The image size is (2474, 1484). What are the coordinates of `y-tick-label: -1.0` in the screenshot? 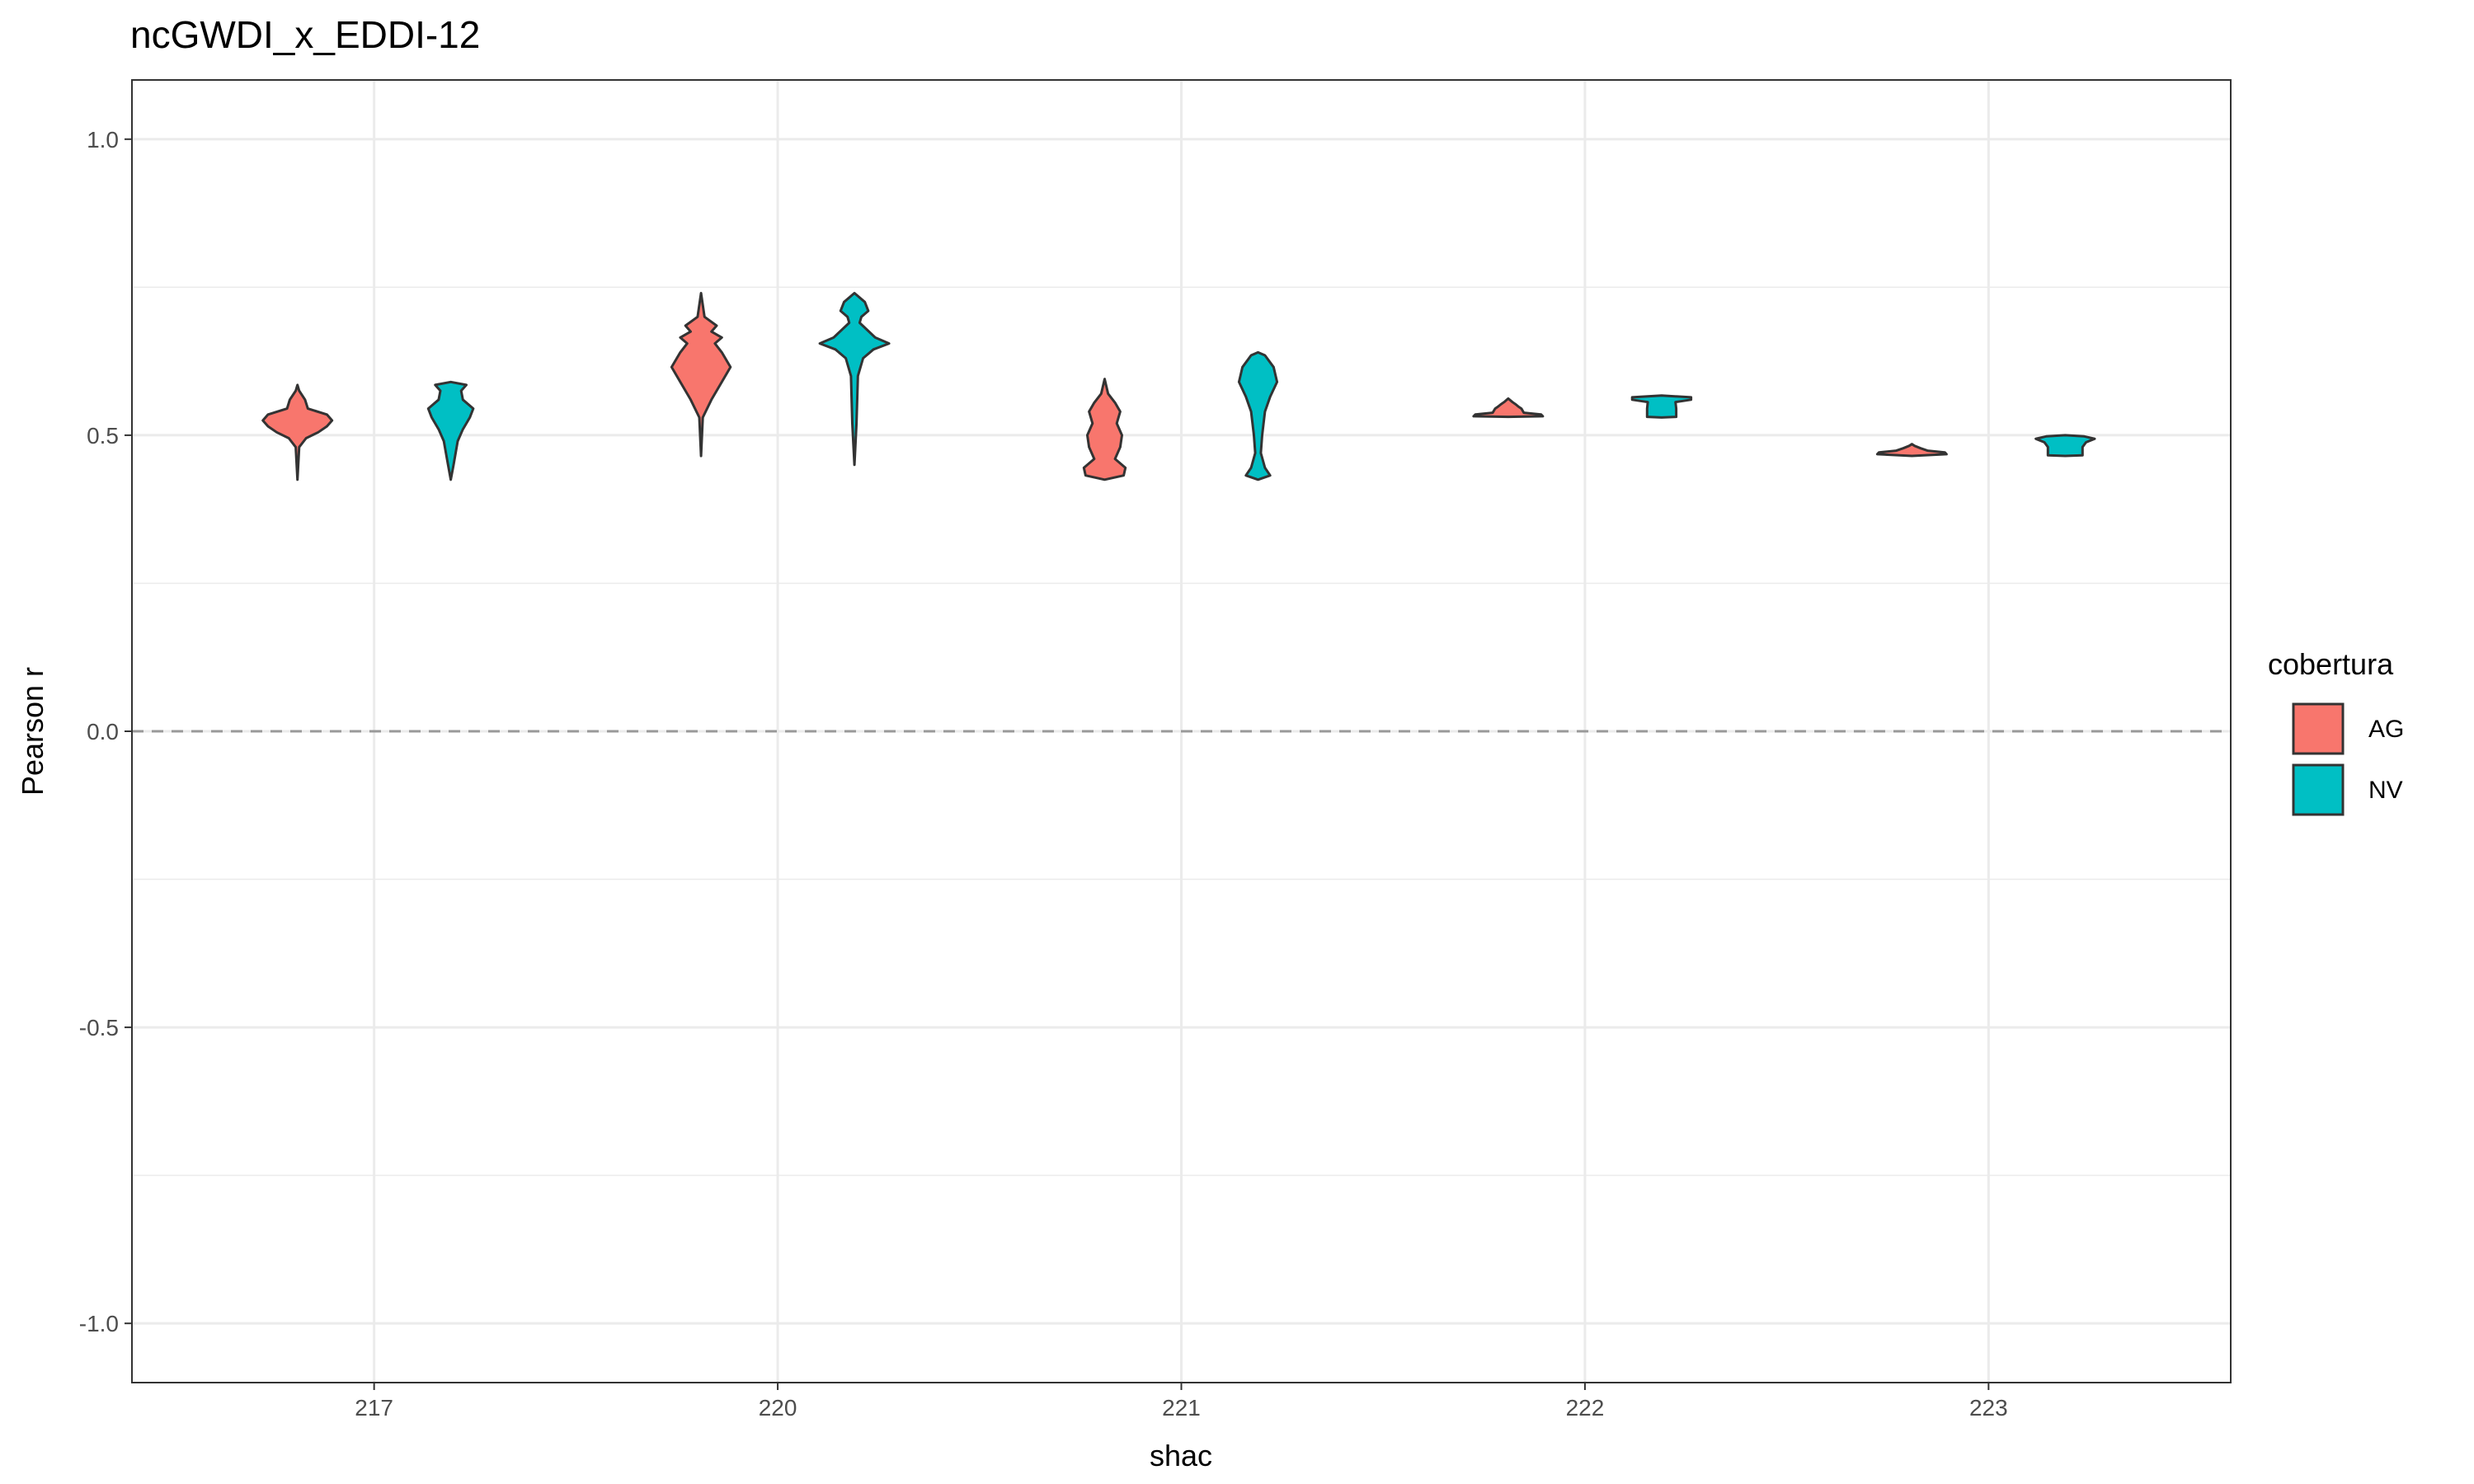 It's located at (99, 1323).